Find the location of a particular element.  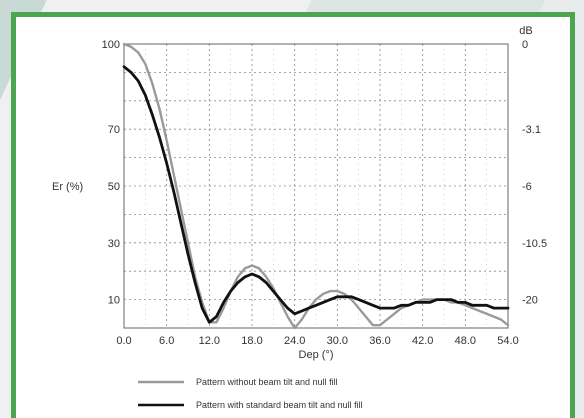

y-right-tick-label: -6 is located at coordinates (527, 187).